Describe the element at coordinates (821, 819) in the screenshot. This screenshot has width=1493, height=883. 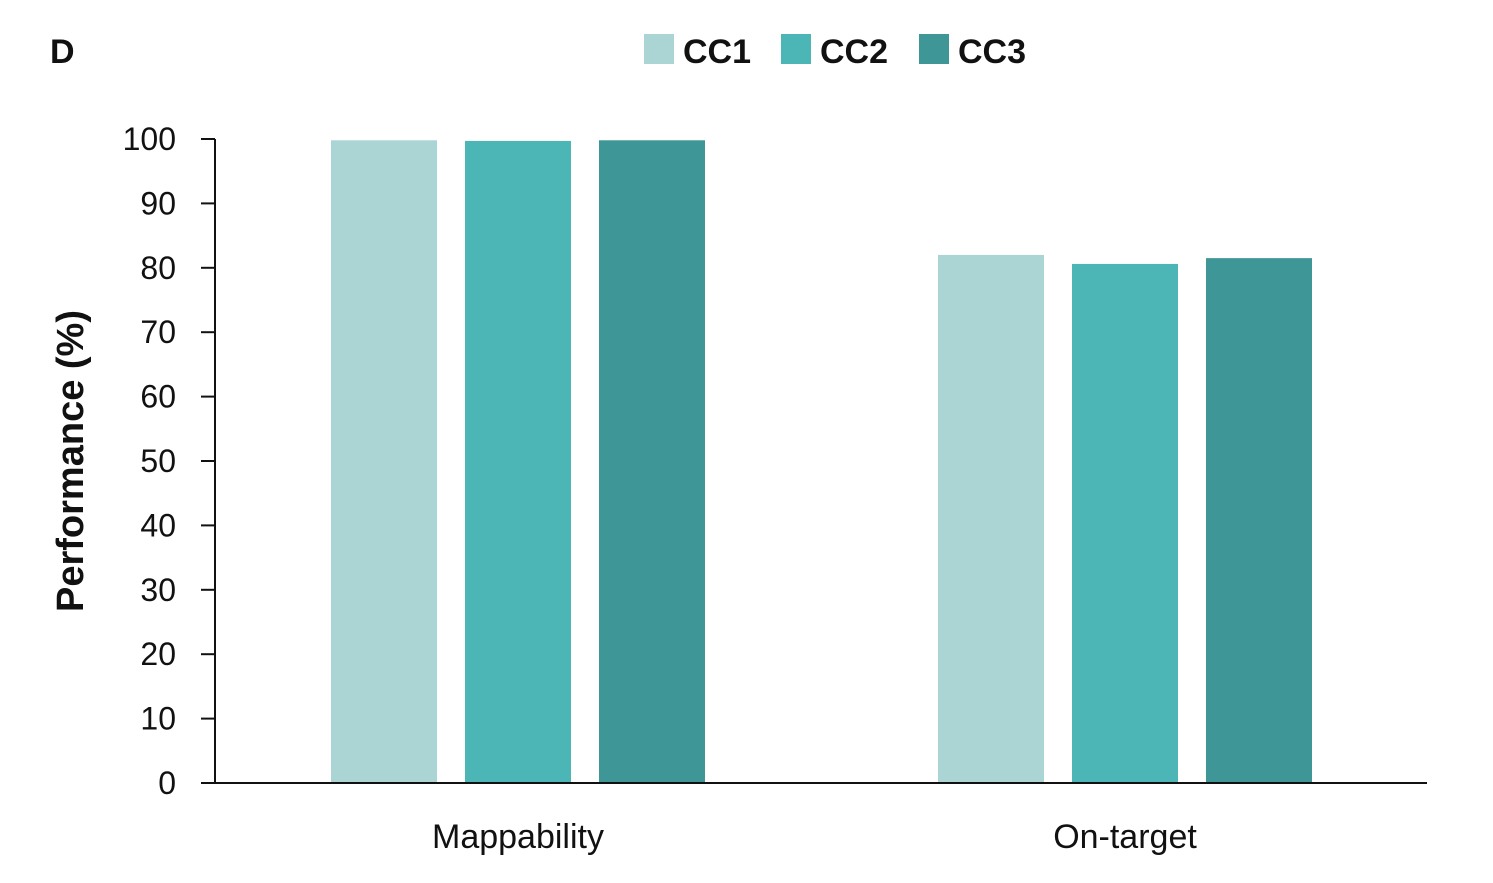
I see `x-axis: Mappability On-target` at that location.